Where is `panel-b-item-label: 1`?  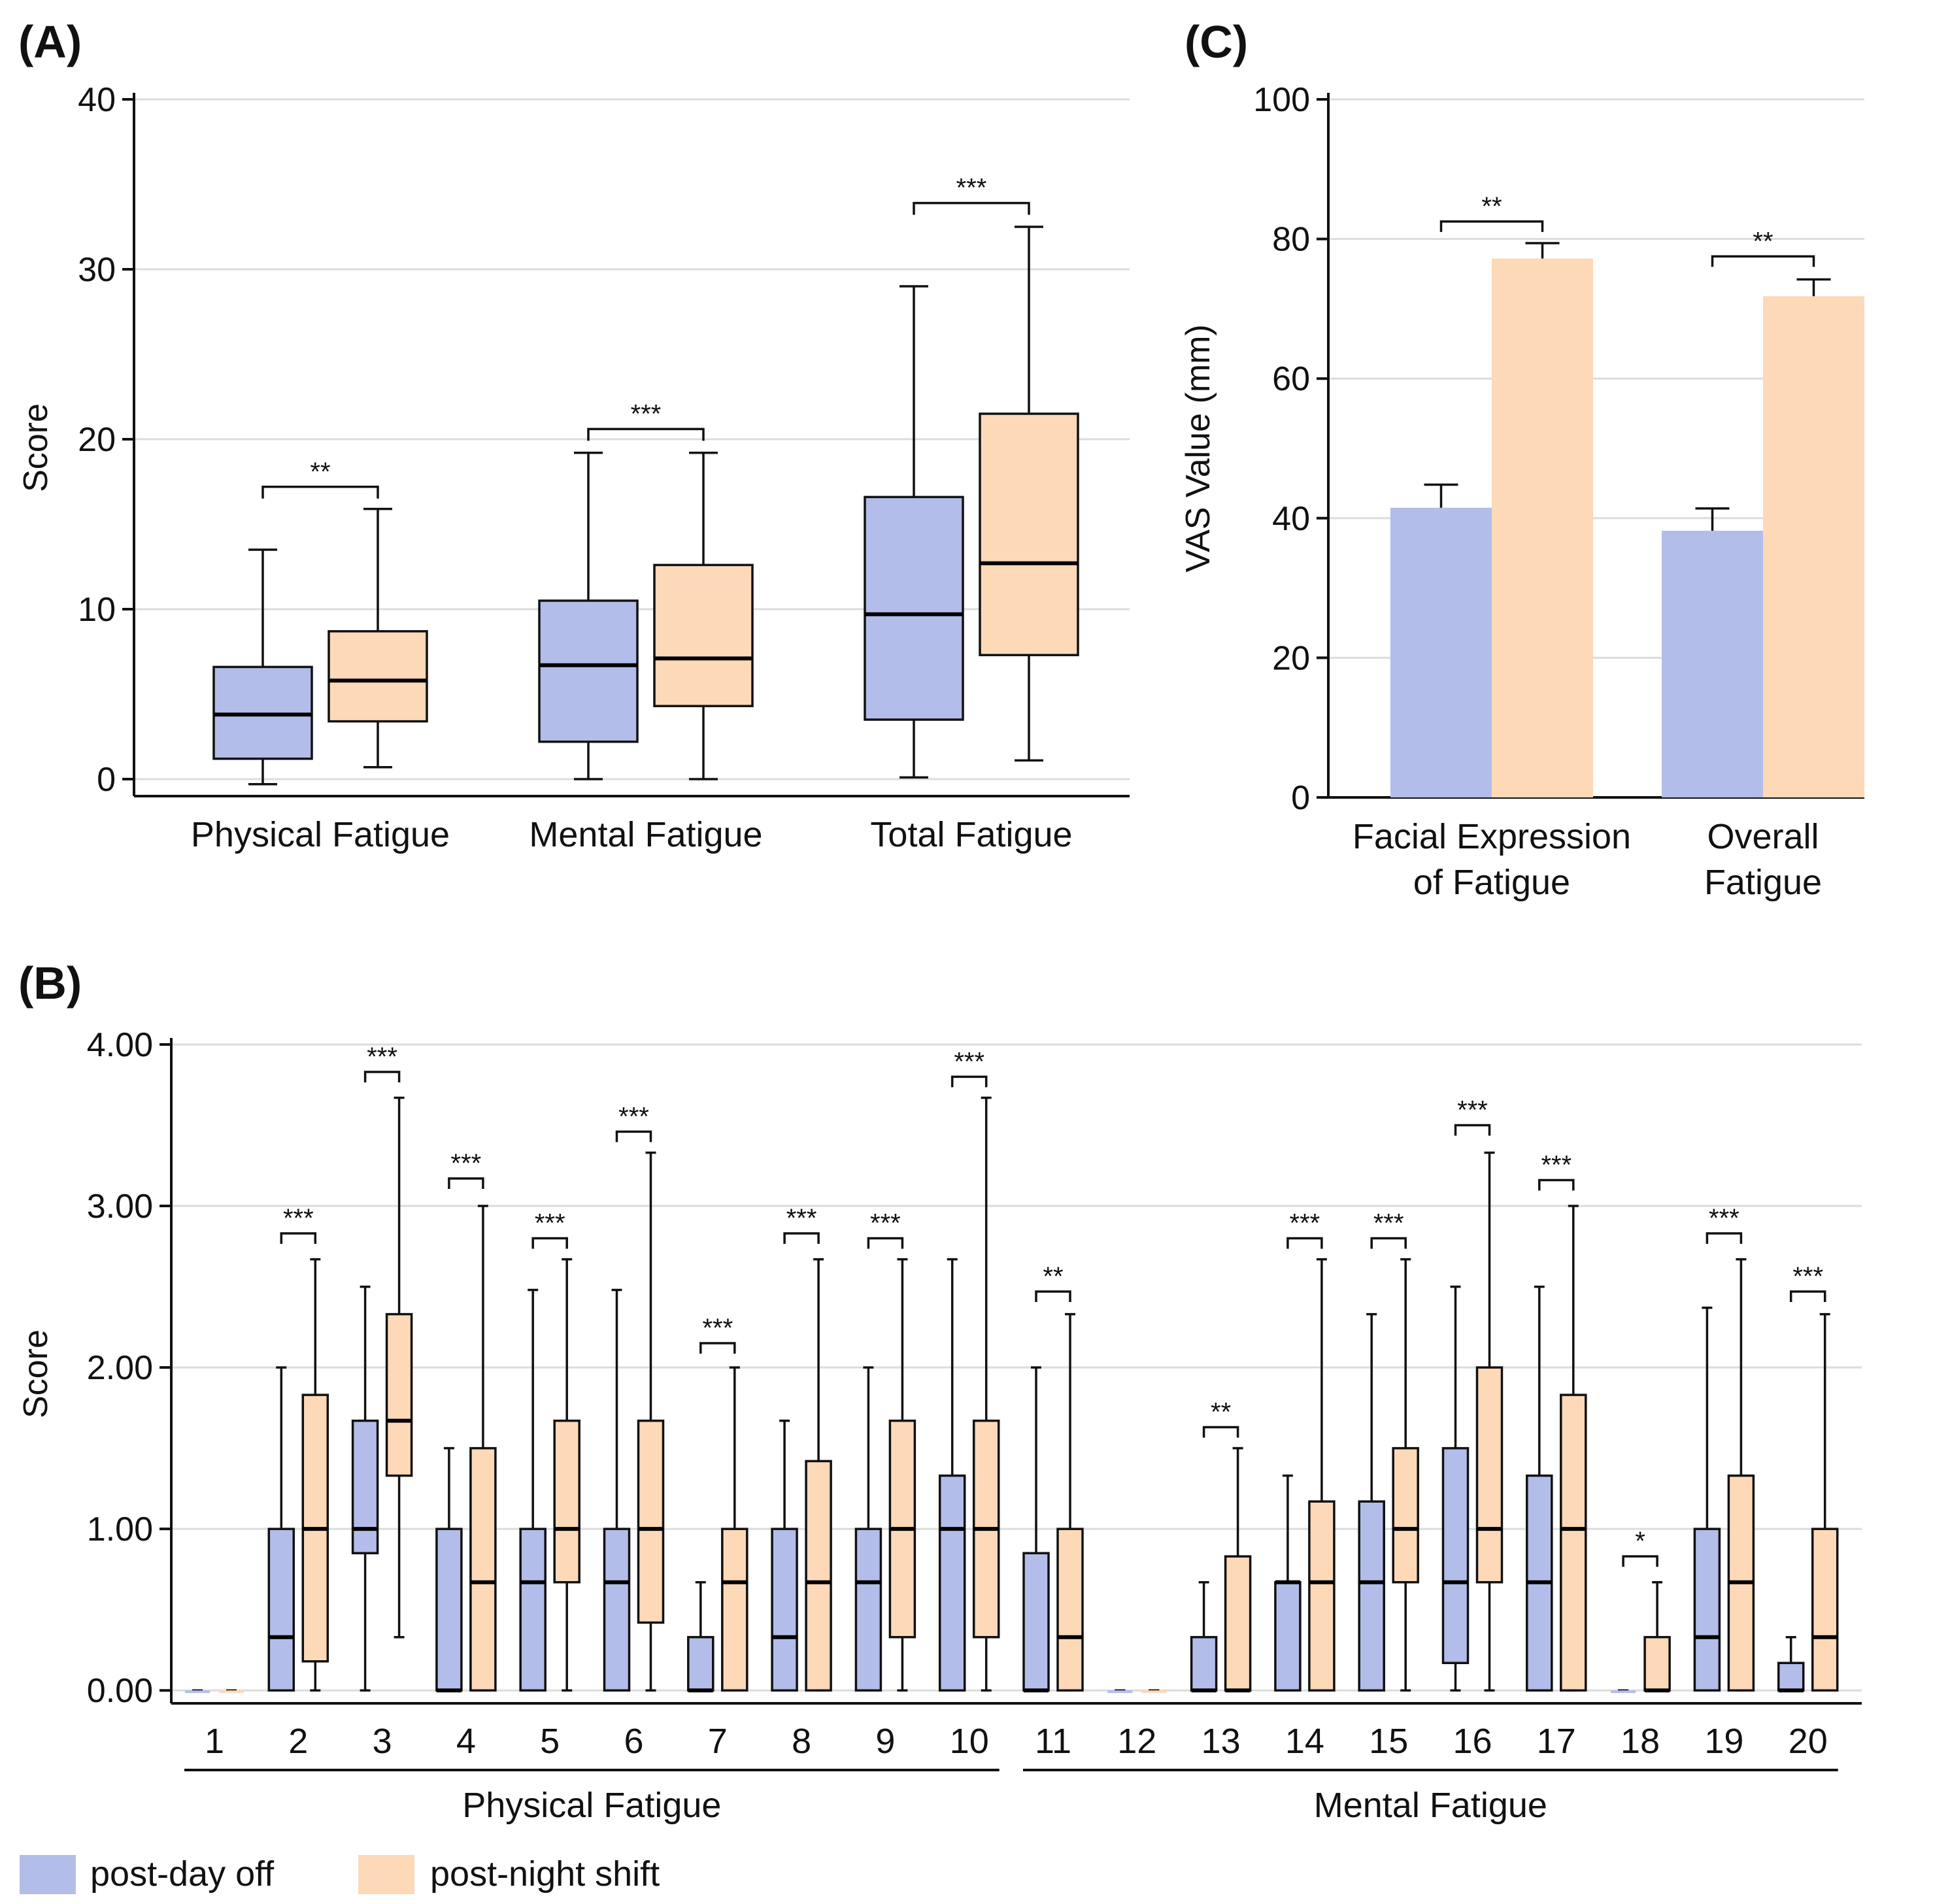 panel-b-item-label: 1 is located at coordinates (214, 1741).